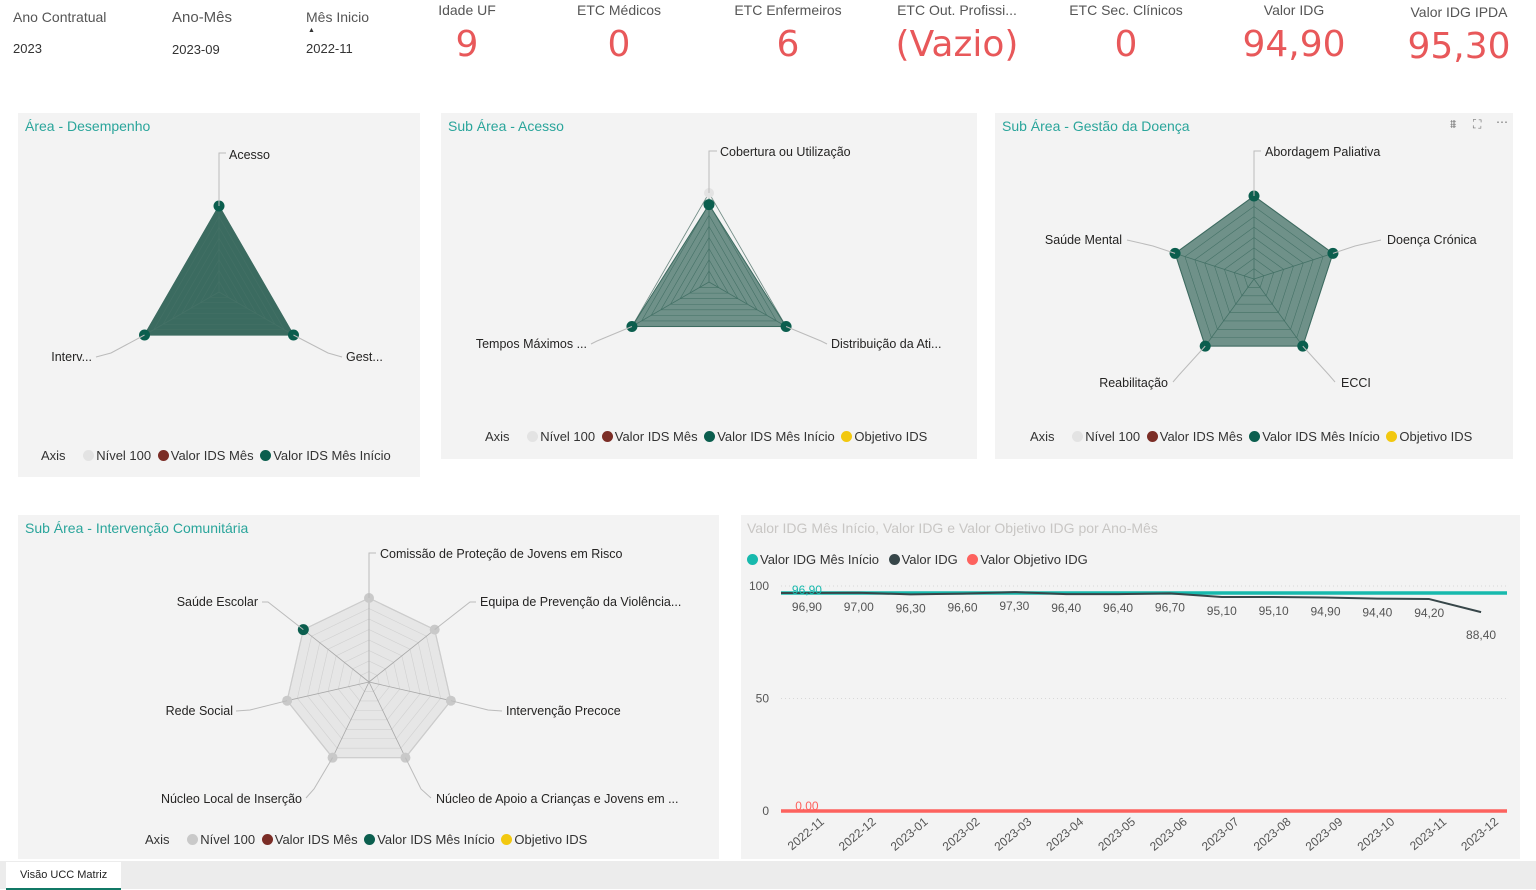  I want to click on kpi-value: 95,30, so click(1459, 46).